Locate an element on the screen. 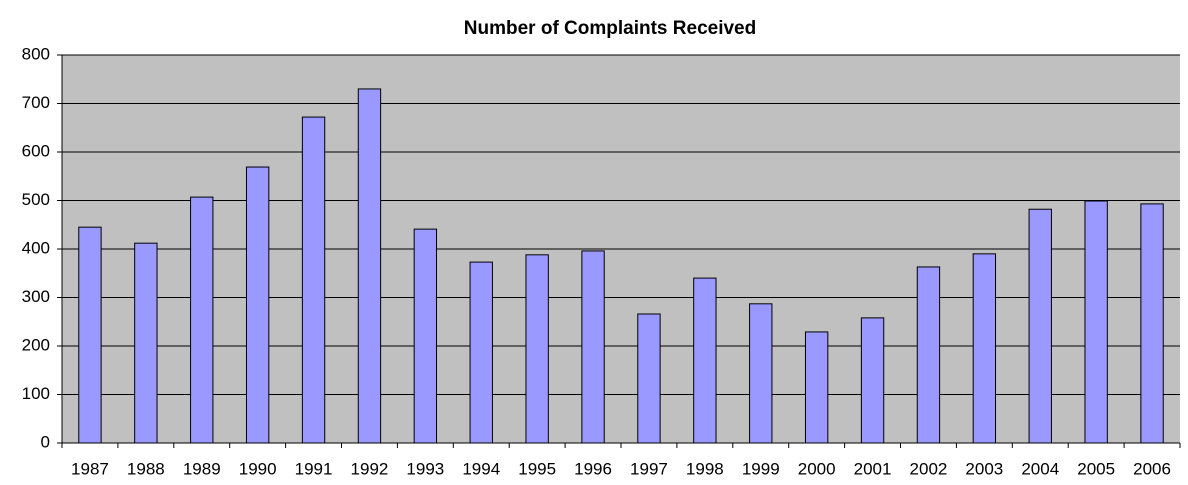 This screenshot has height=485, width=1188. x-tick-label: 2002 is located at coordinates (929, 468).